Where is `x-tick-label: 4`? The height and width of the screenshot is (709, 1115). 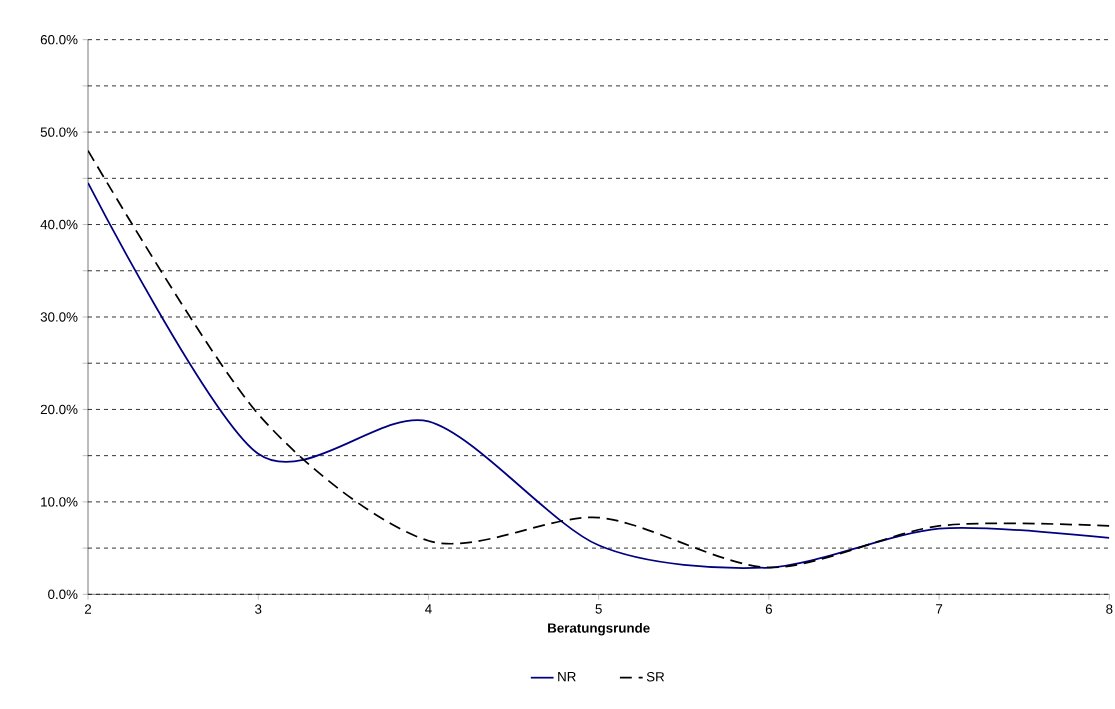 x-tick-label: 4 is located at coordinates (428, 609).